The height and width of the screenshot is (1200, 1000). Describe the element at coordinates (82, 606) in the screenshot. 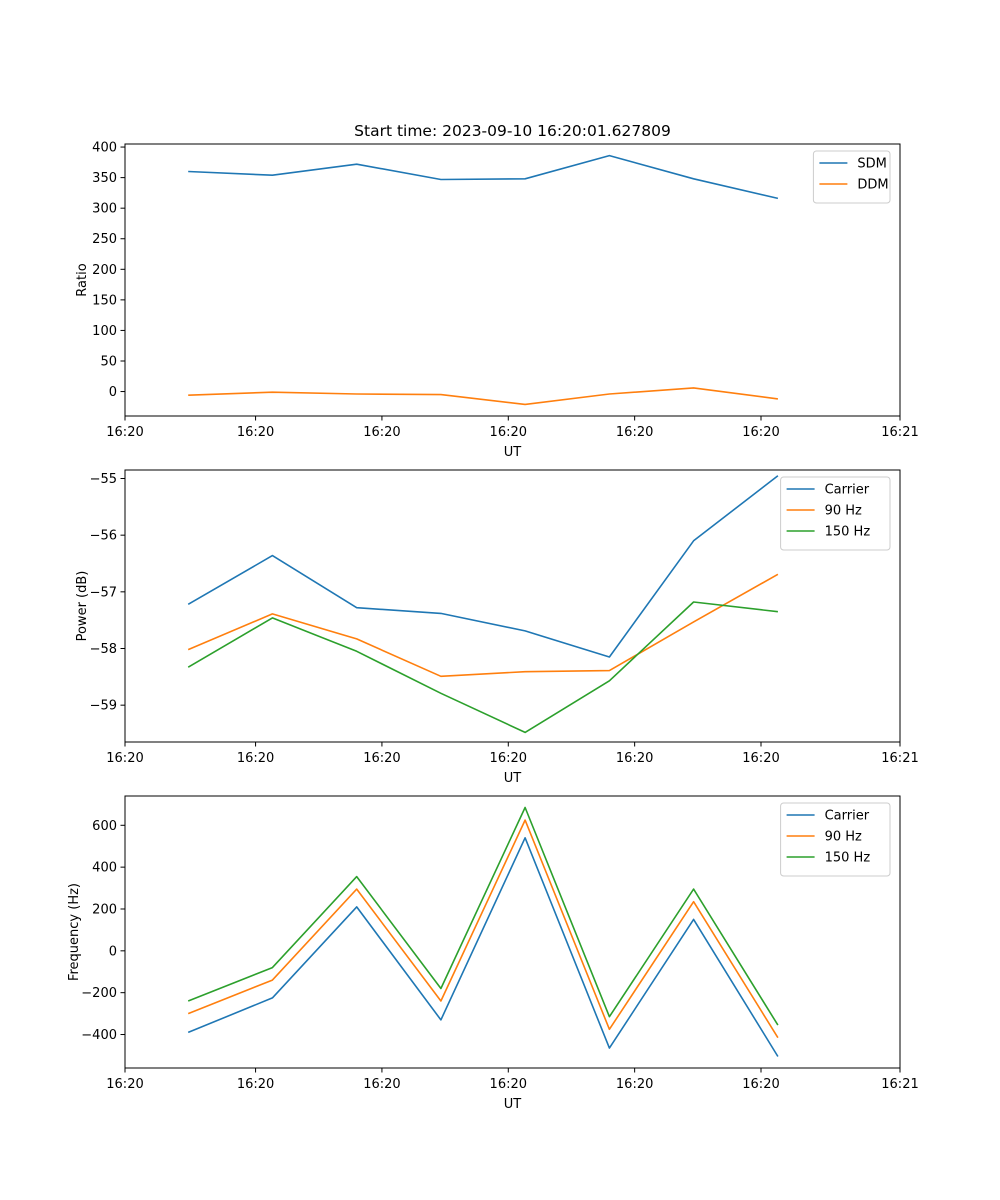

I see `y-axis-label: Power (dB)` at that location.